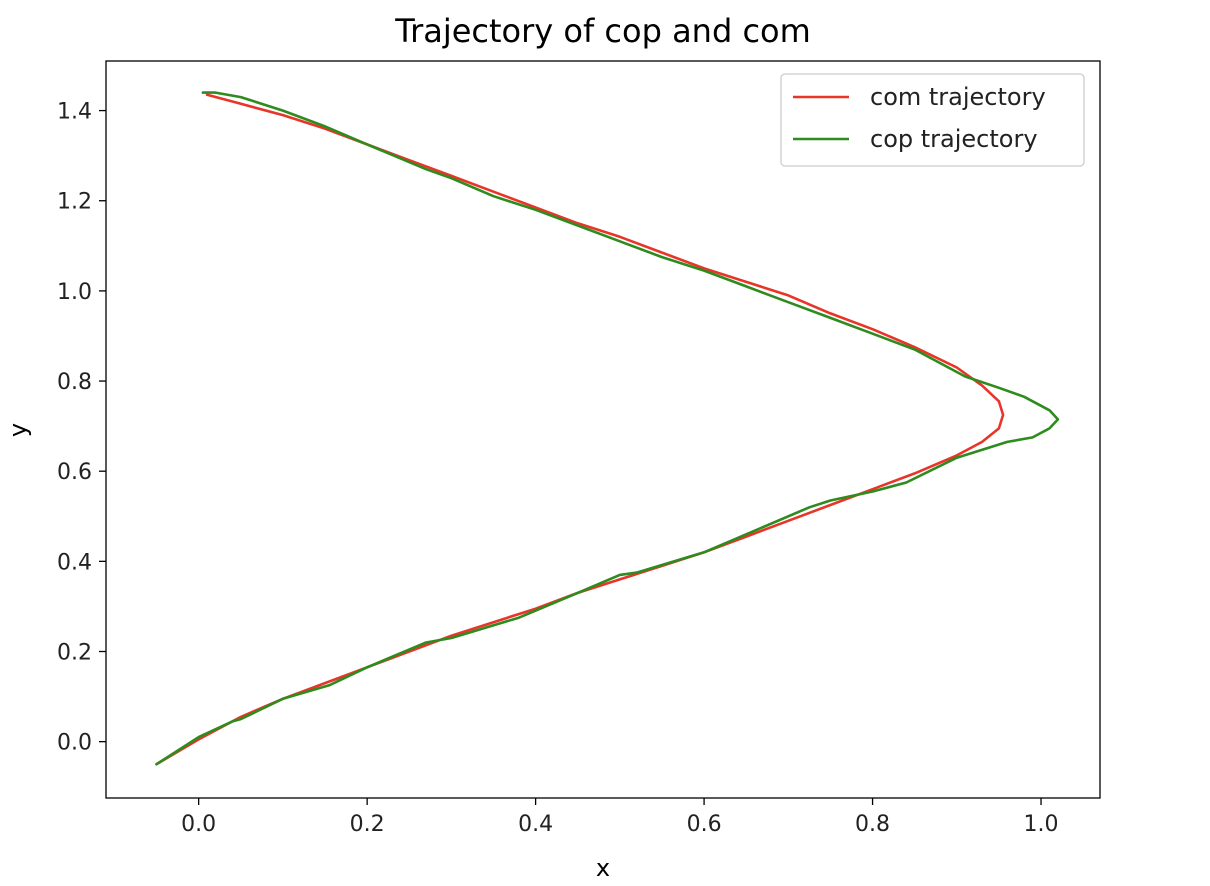 The width and height of the screenshot is (1210, 886). I want to click on y-tick-label: 0.0, so click(74, 743).